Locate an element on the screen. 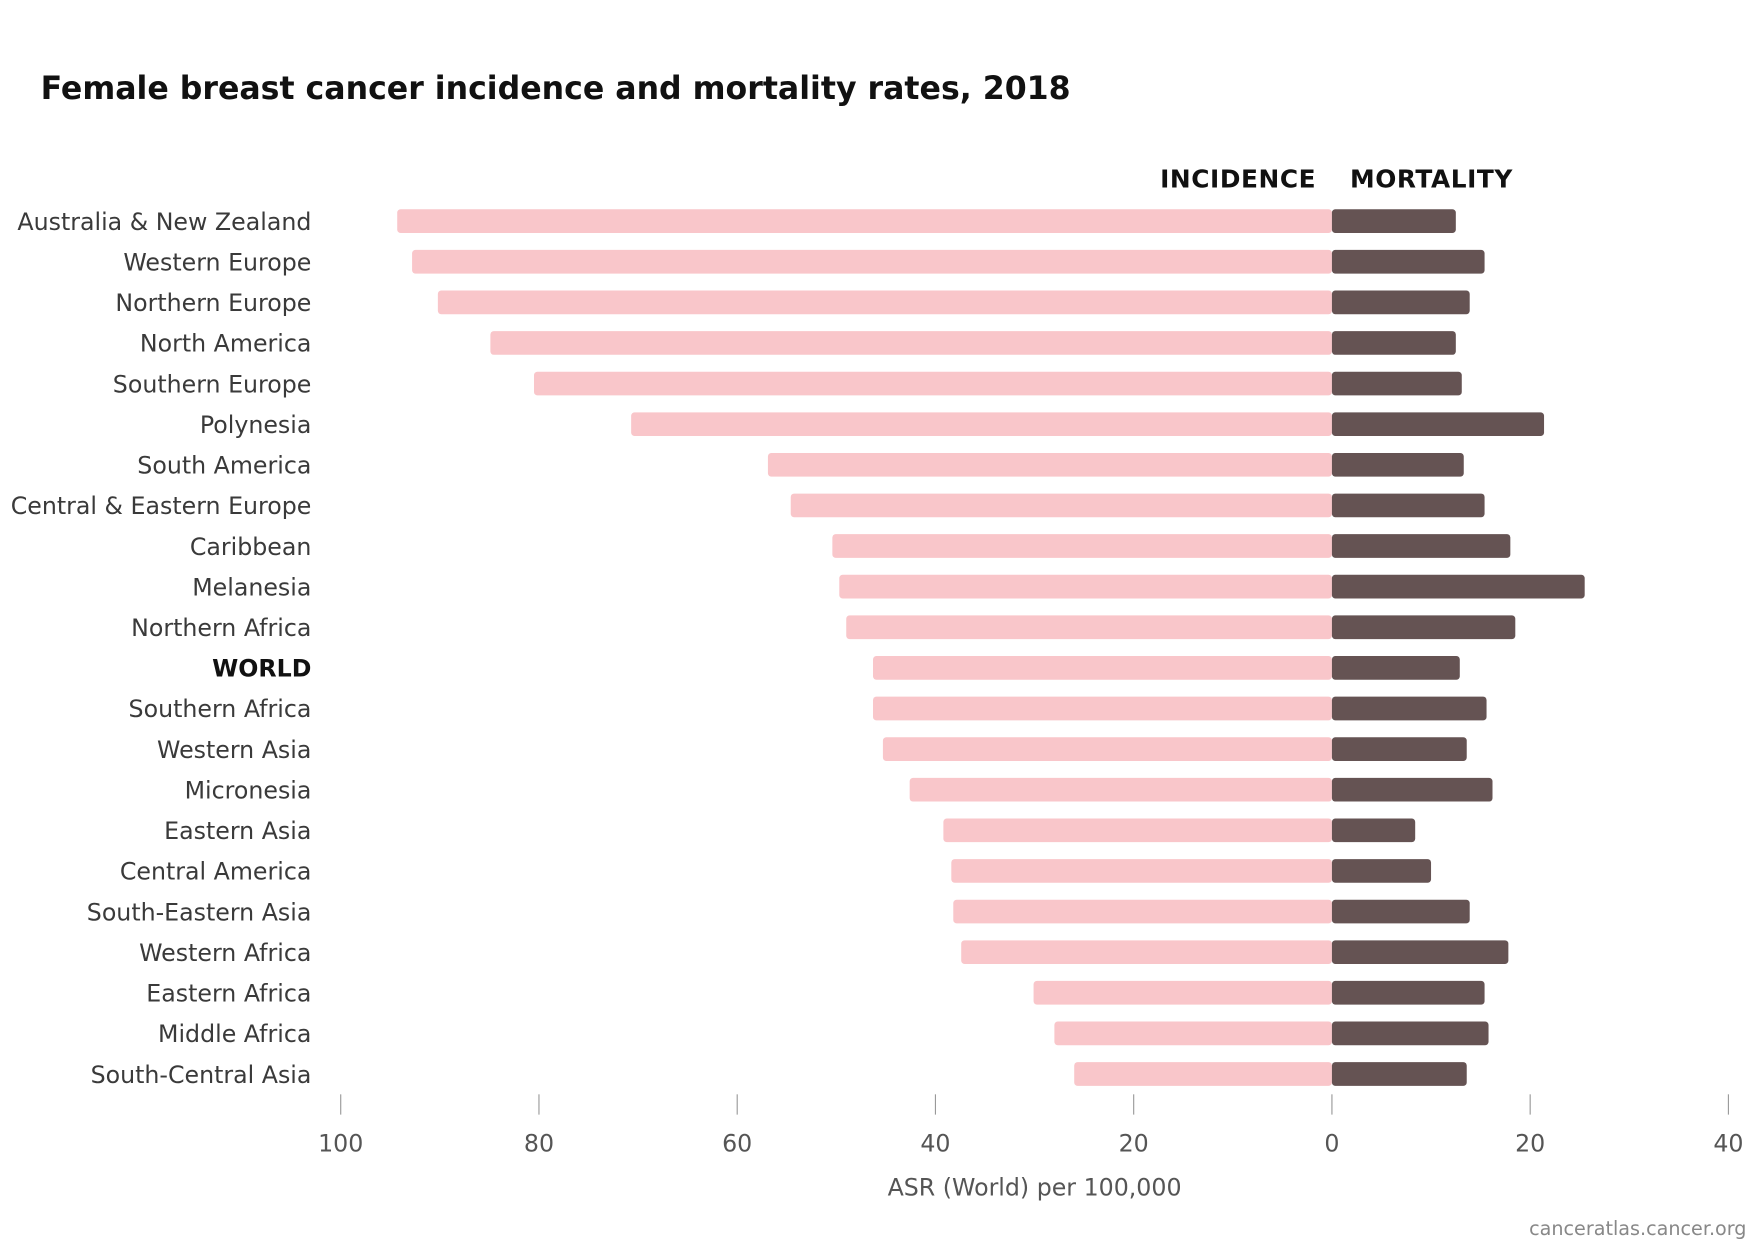 The height and width of the screenshot is (1250, 1760). category-label: Western Europe is located at coordinates (217, 262).